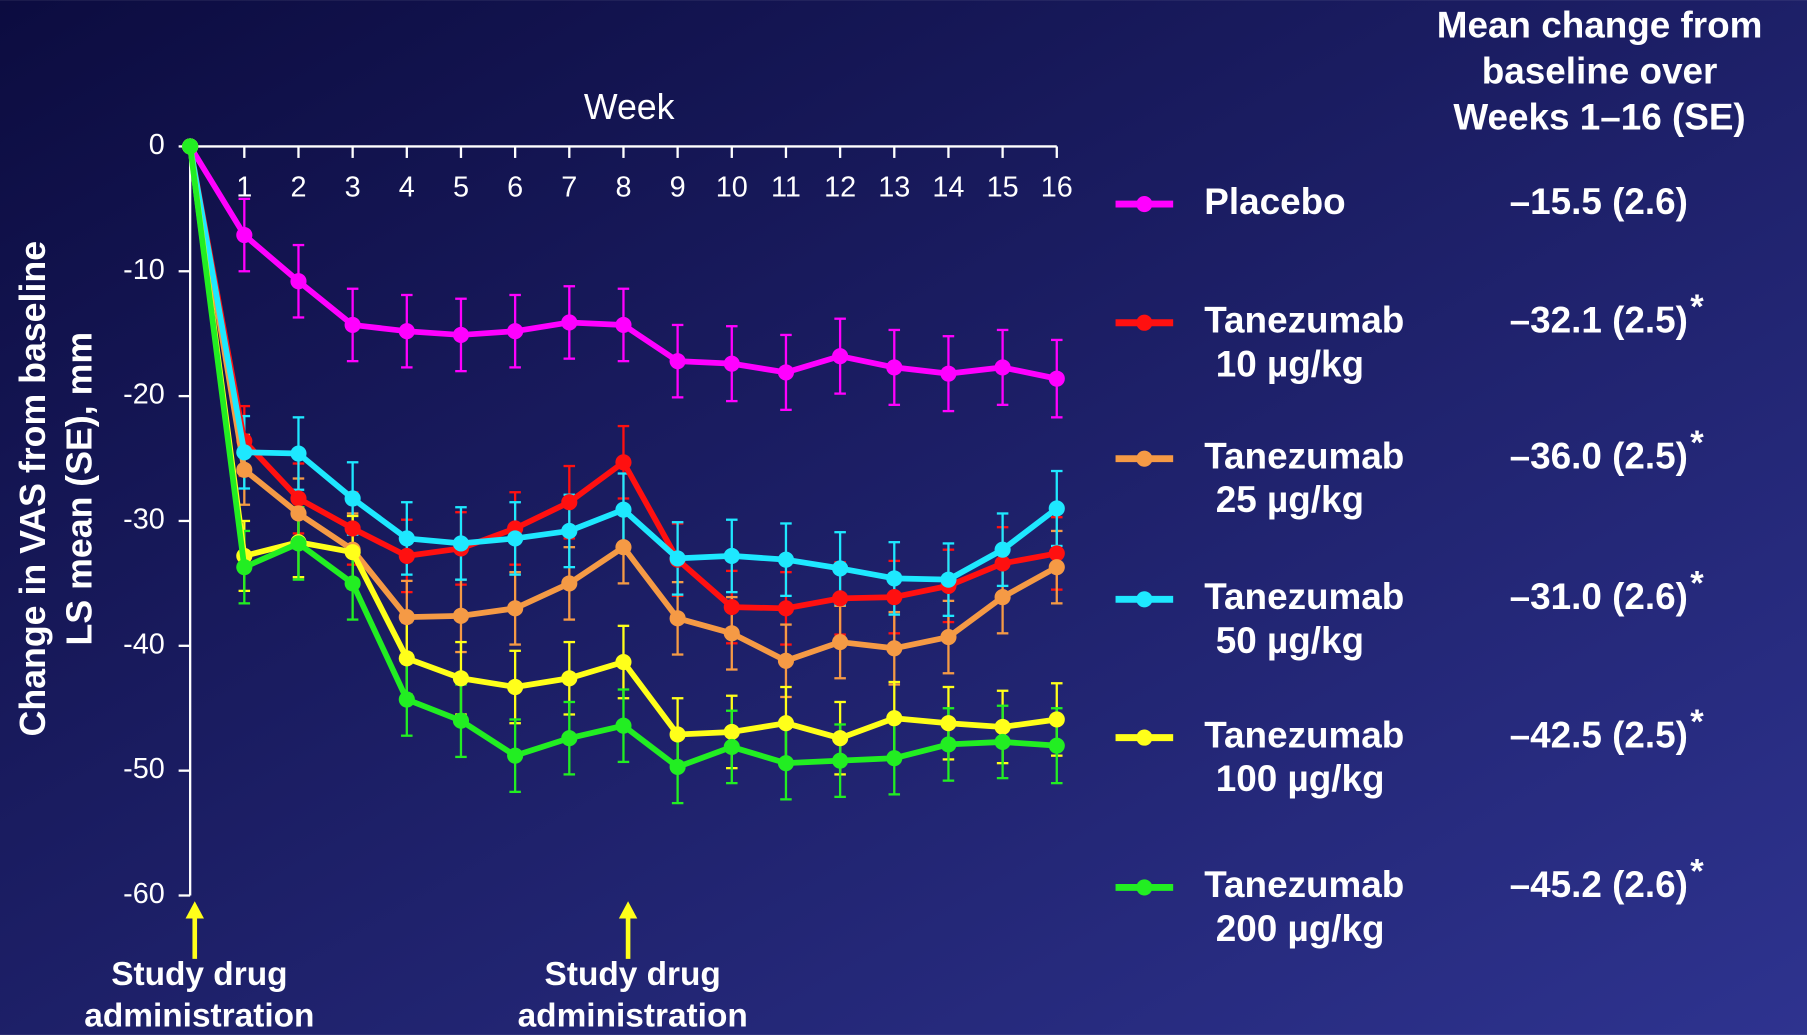  I want to click on annotation-text: administration, so click(633, 1015).